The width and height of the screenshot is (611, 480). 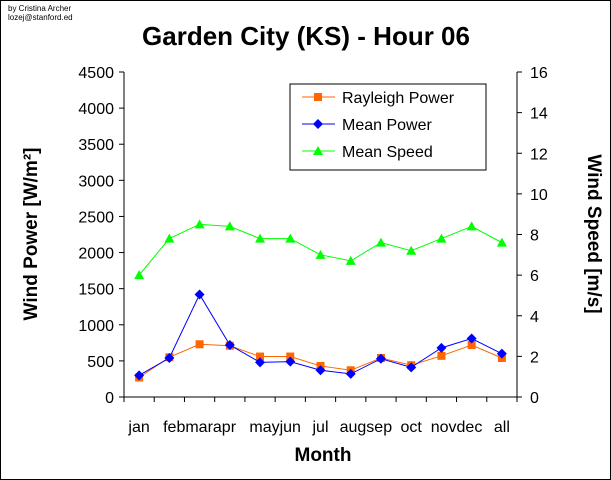 I want to click on x-tick-label: mayjun, so click(x=275, y=427).